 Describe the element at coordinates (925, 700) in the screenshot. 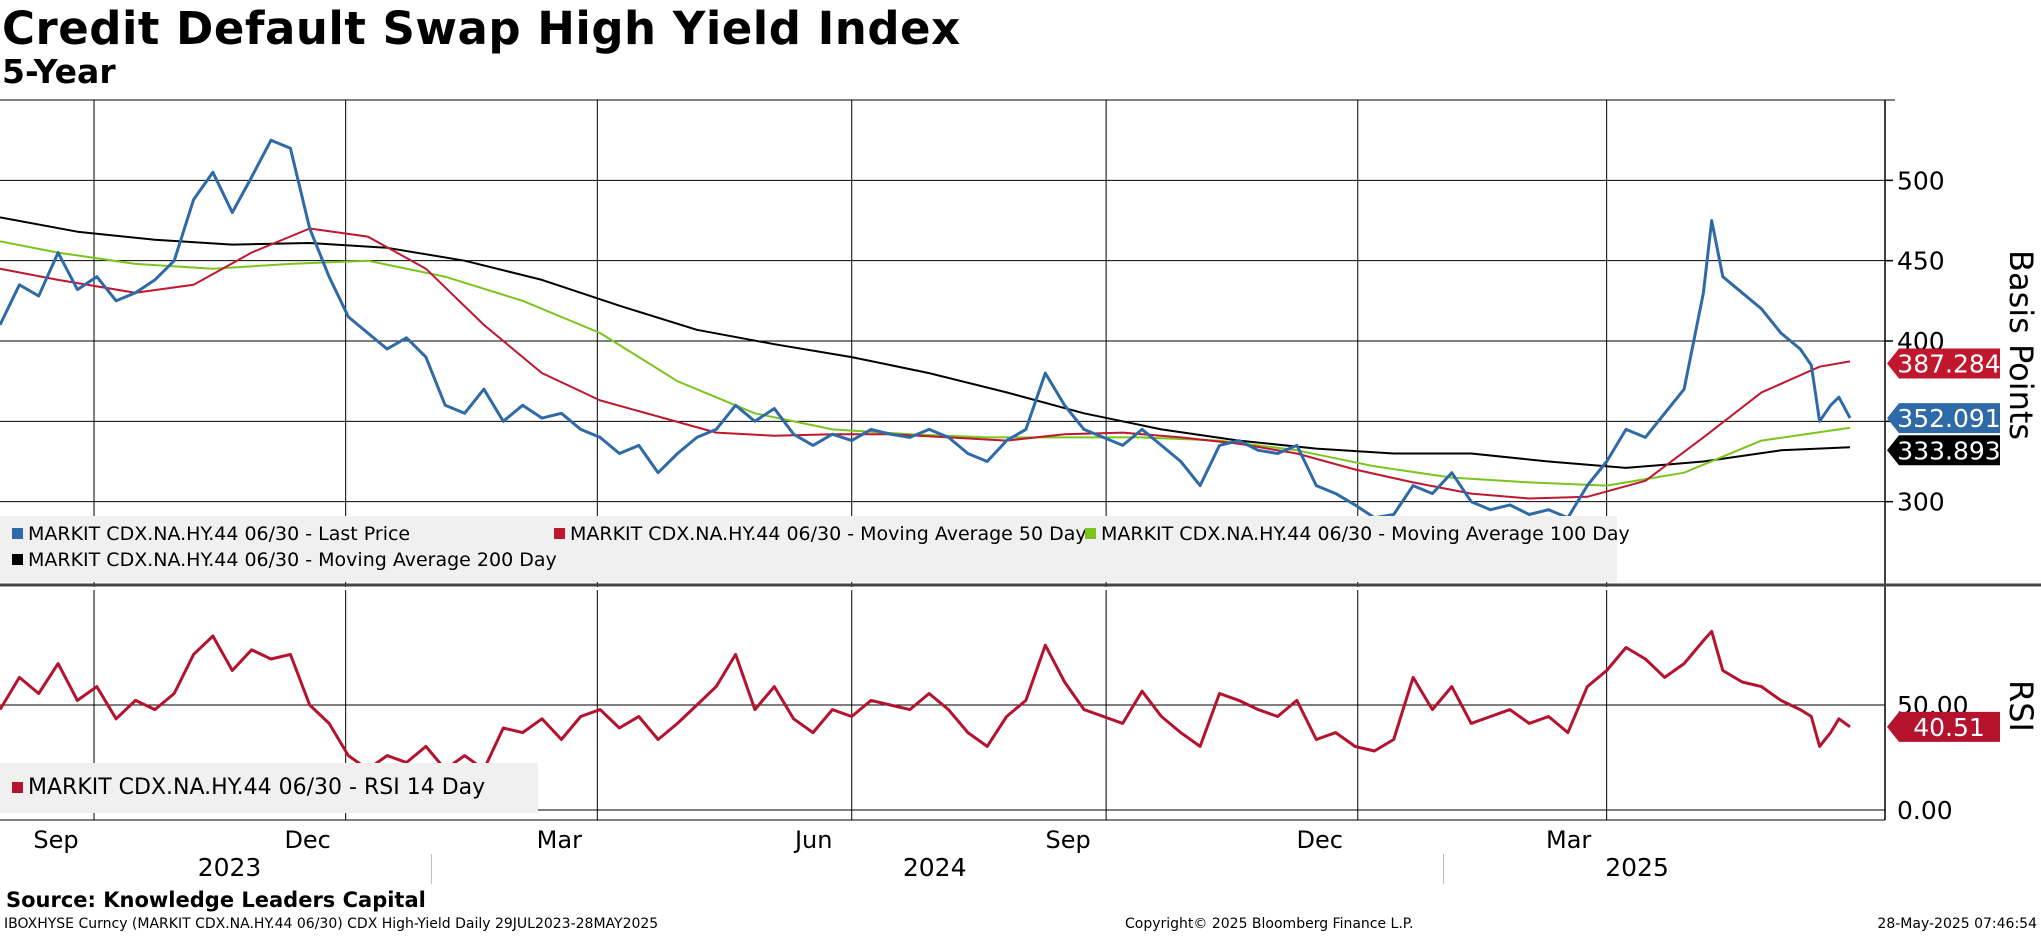

I see `series-line-rsi` at that location.